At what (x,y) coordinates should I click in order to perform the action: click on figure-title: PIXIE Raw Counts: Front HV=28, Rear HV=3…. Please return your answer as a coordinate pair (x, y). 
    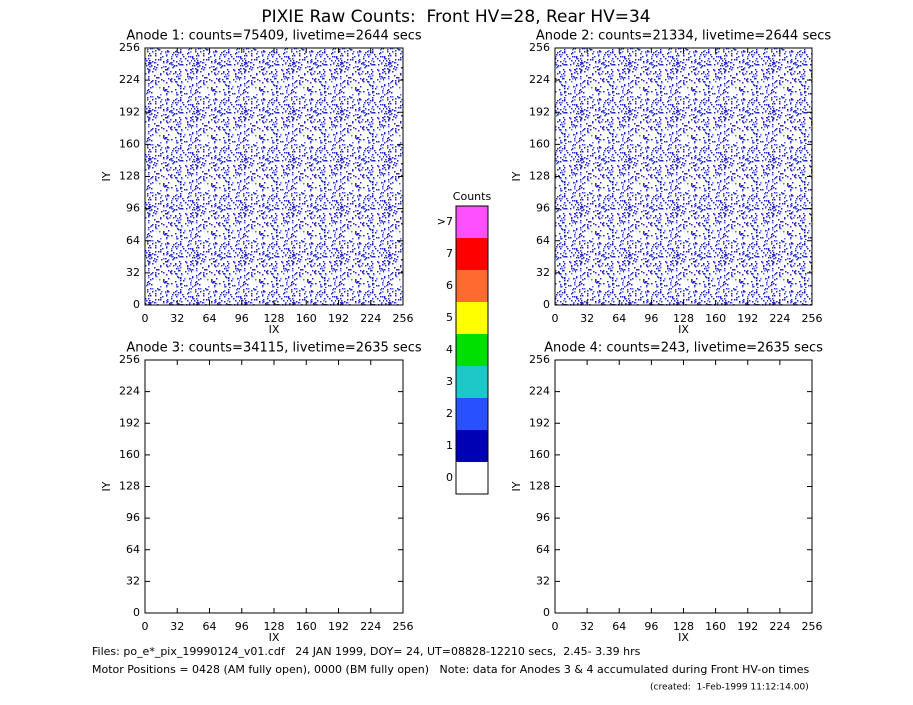
    Looking at the image, I should click on (455, 17).